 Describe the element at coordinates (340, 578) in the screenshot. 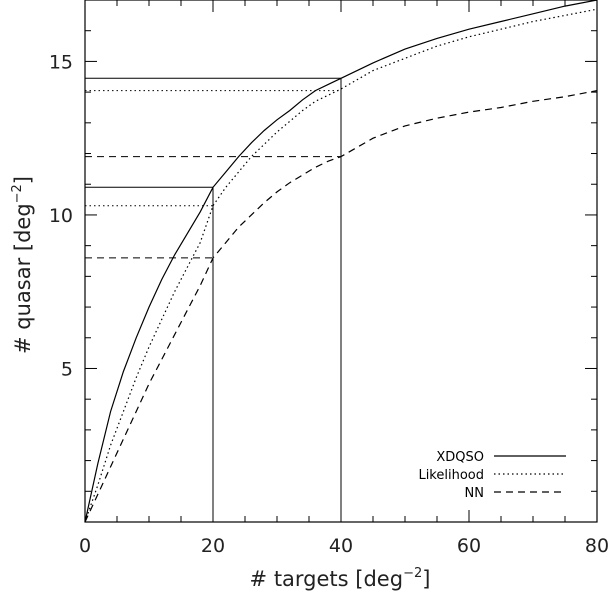

I see `x-axis-label: # targets [deg−2]` at that location.